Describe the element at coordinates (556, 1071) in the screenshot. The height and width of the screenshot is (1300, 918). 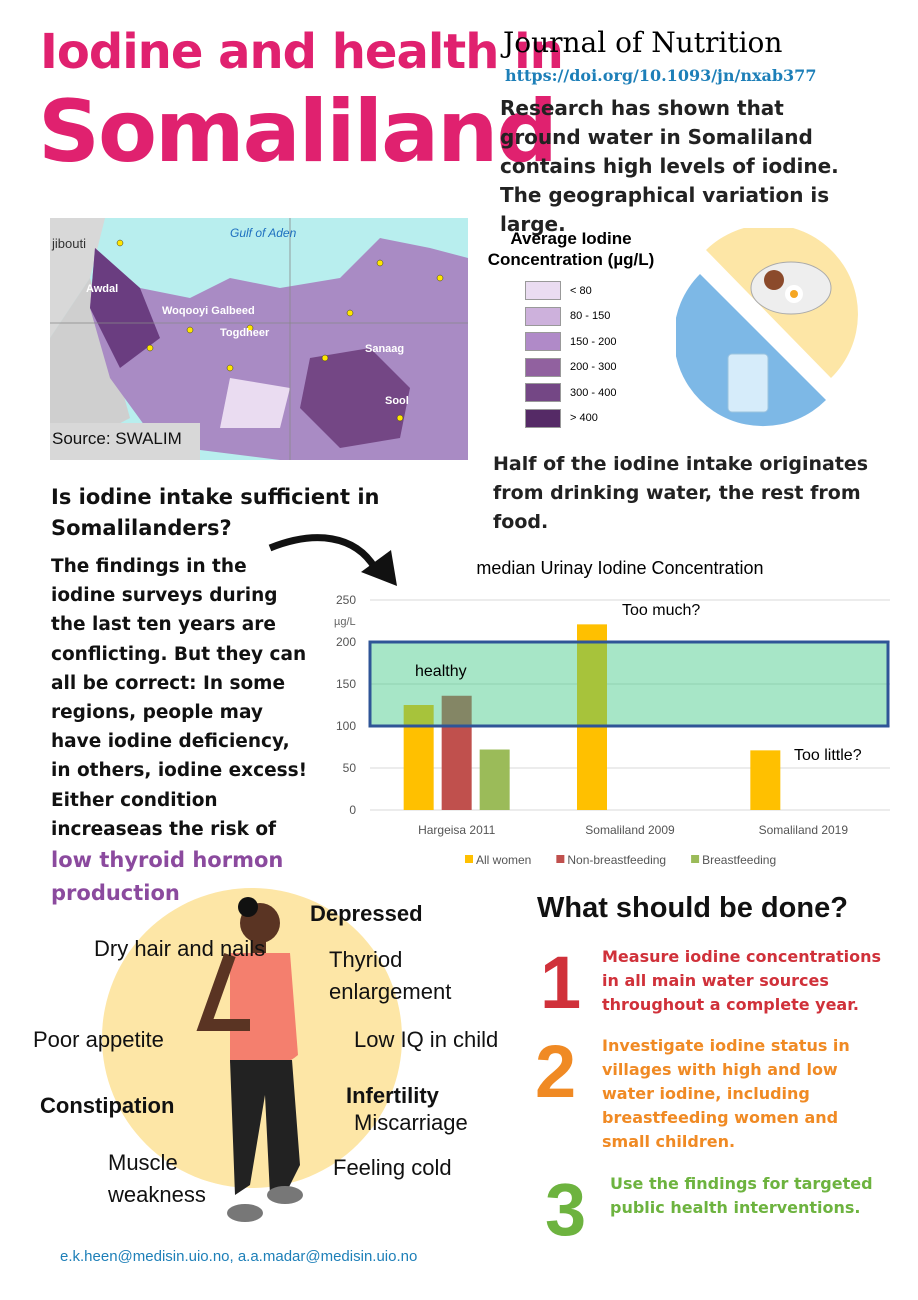
I see `step-number: 2` at that location.